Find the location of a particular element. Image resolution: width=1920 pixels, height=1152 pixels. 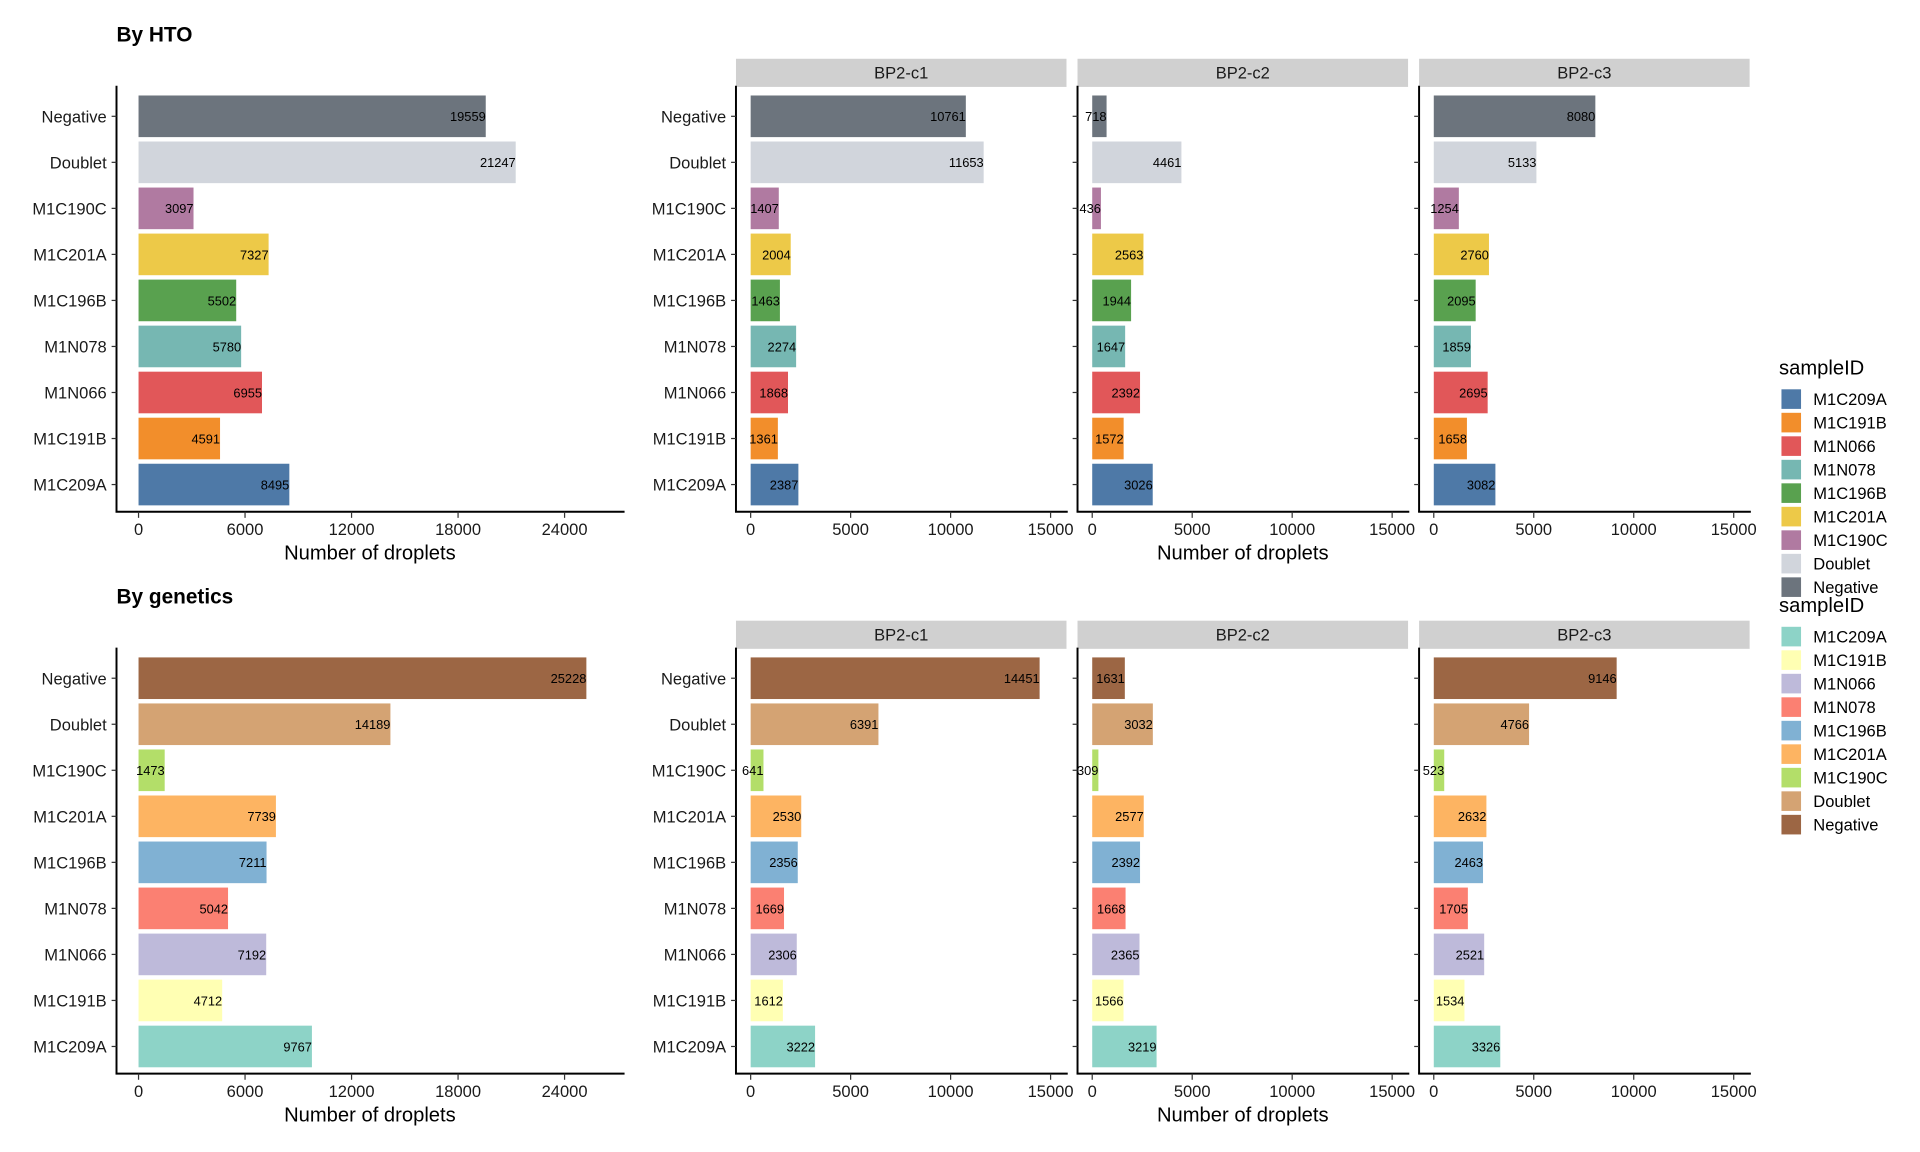

bar-m1c191b is located at coordinates (179, 438).